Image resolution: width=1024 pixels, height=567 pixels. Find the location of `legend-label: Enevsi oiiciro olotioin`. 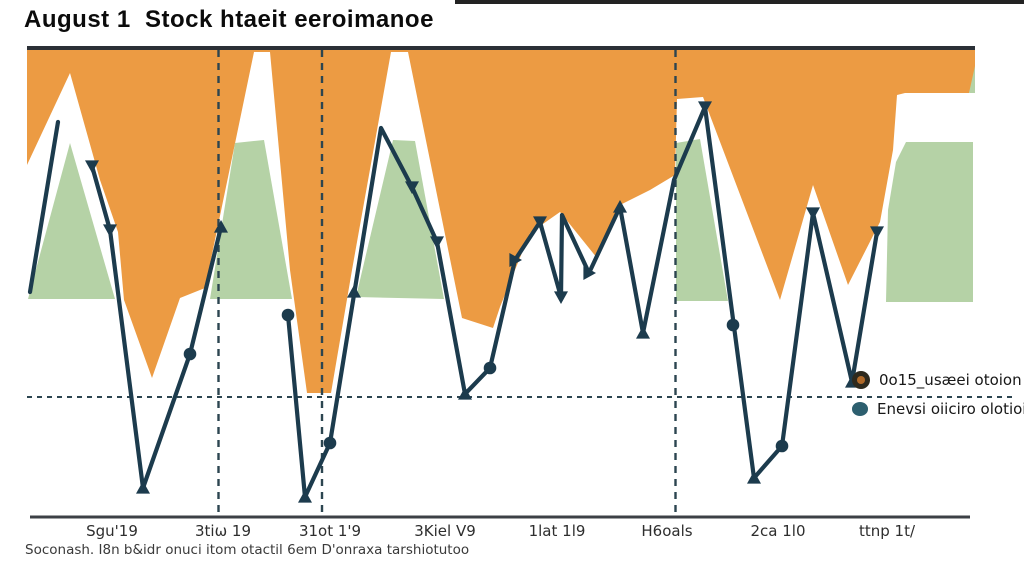

legend-label: Enevsi oiiciro olotioin is located at coordinates (950, 409).